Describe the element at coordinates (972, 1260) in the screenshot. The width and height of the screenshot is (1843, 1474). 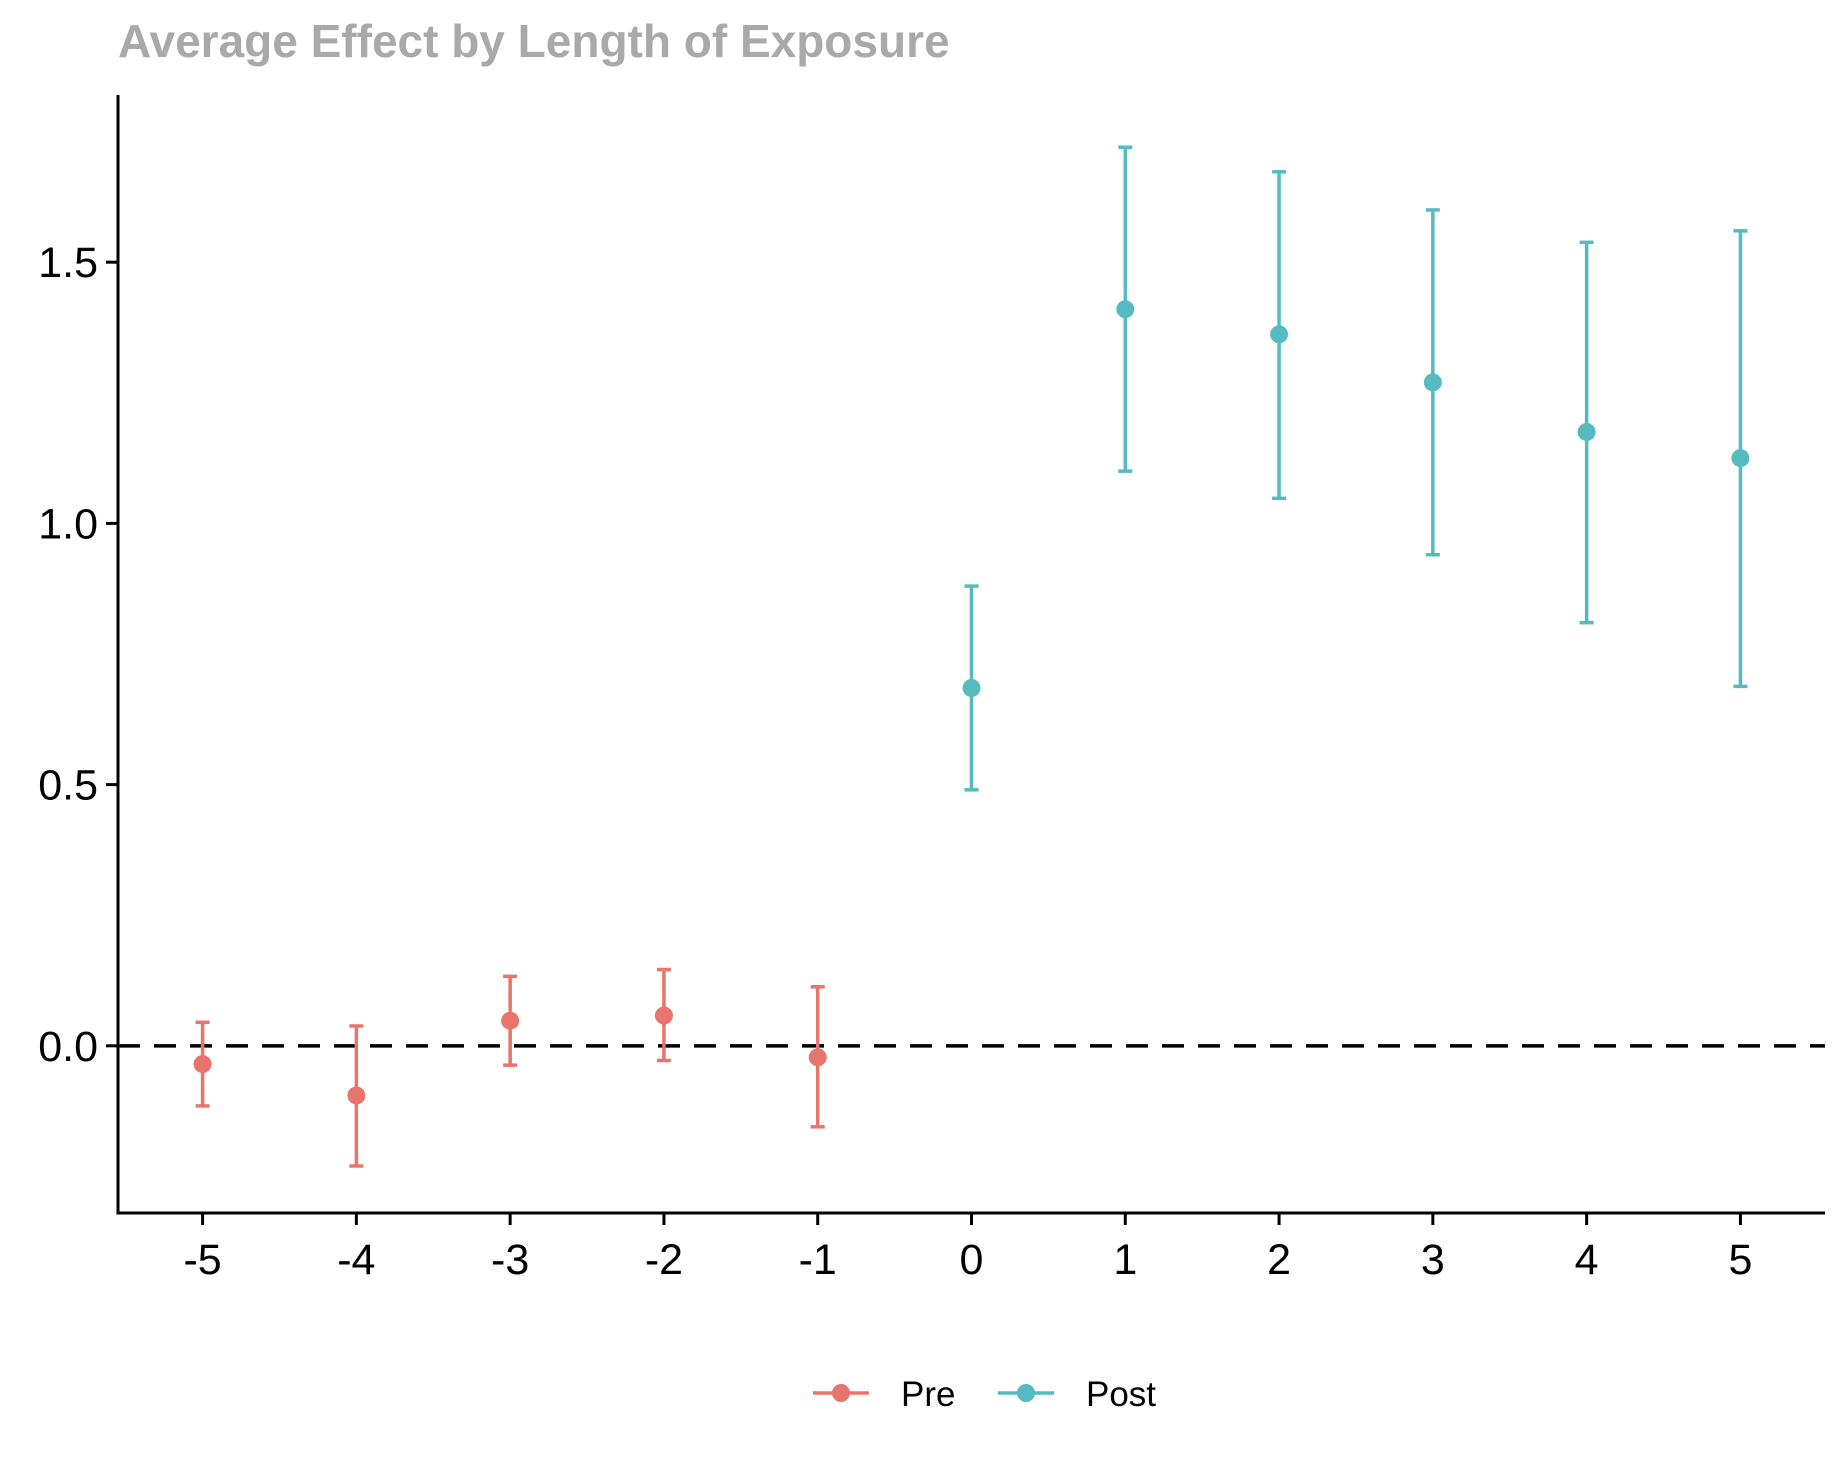
I see `x-tick-label: 0` at that location.